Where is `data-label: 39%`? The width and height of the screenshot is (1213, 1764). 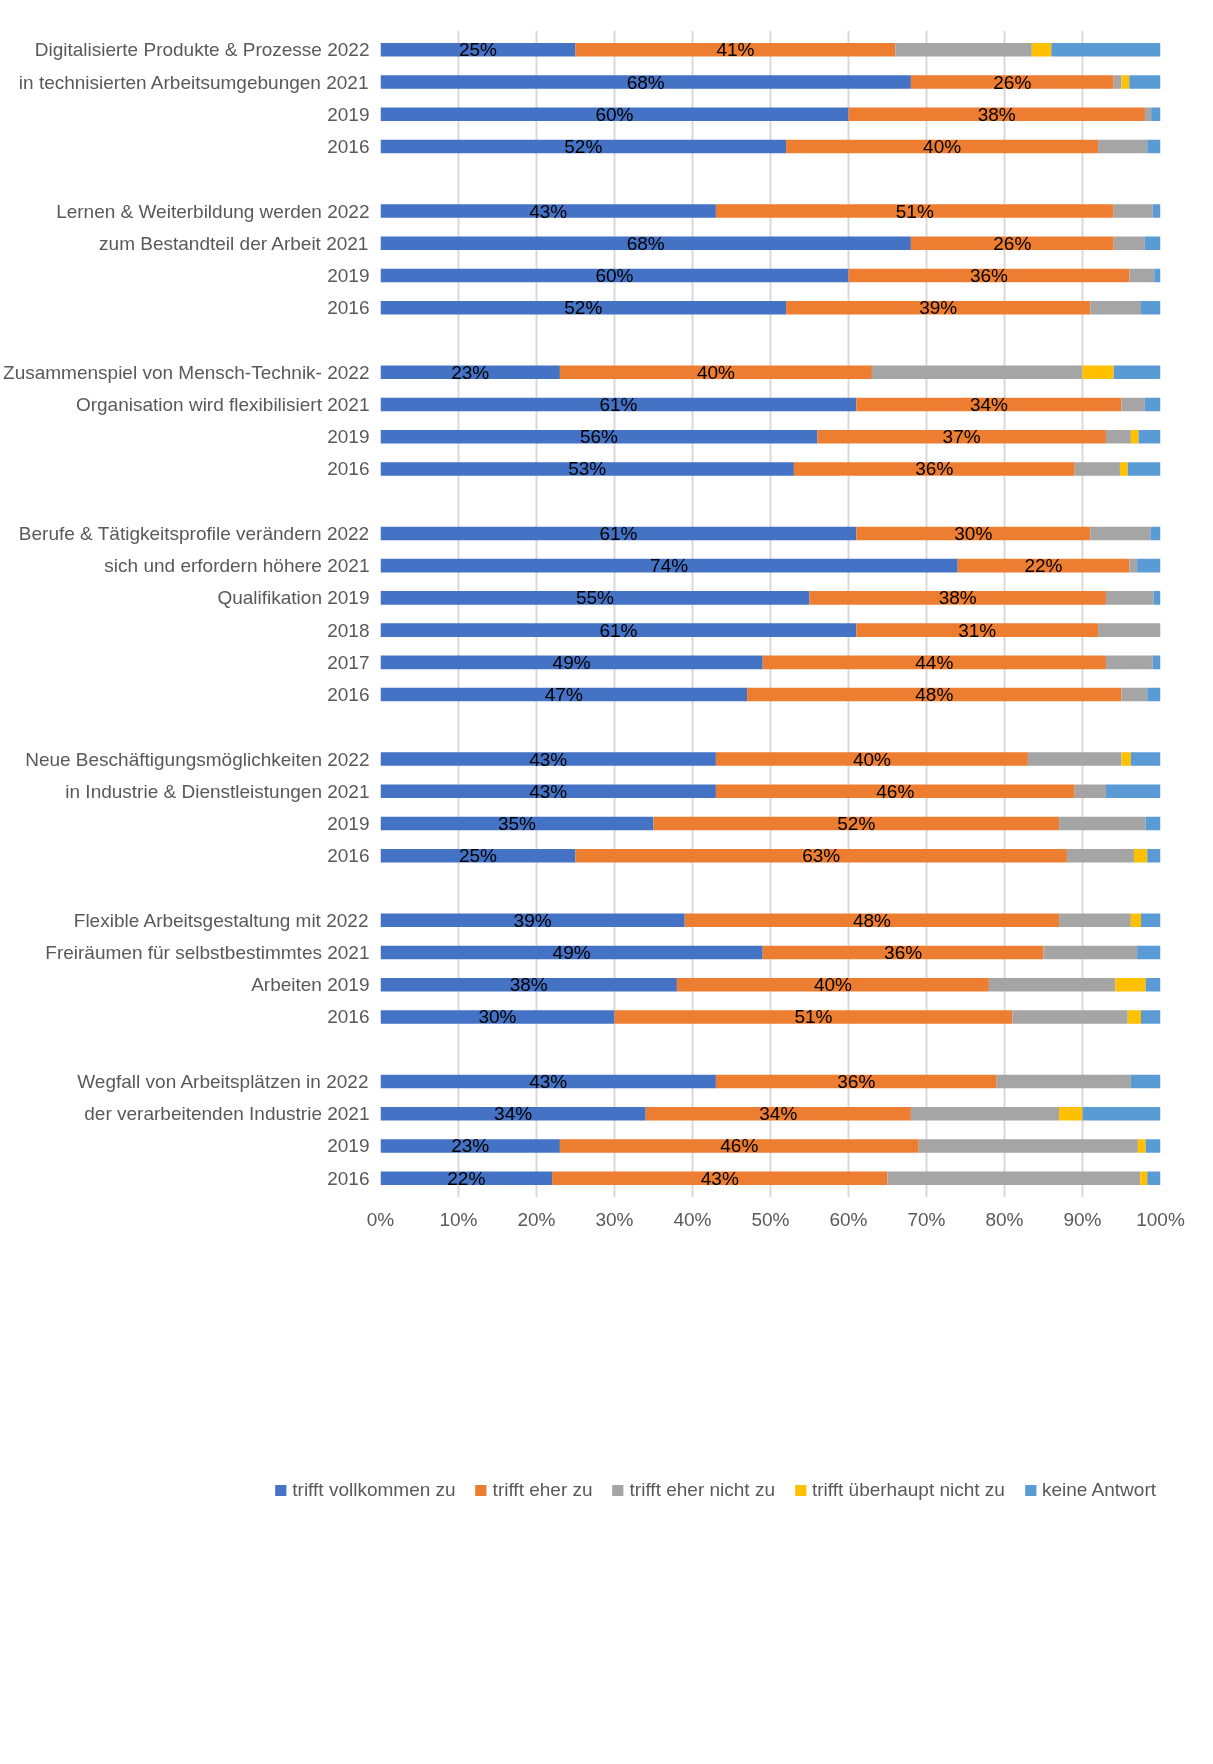
data-label: 39% is located at coordinates (938, 308).